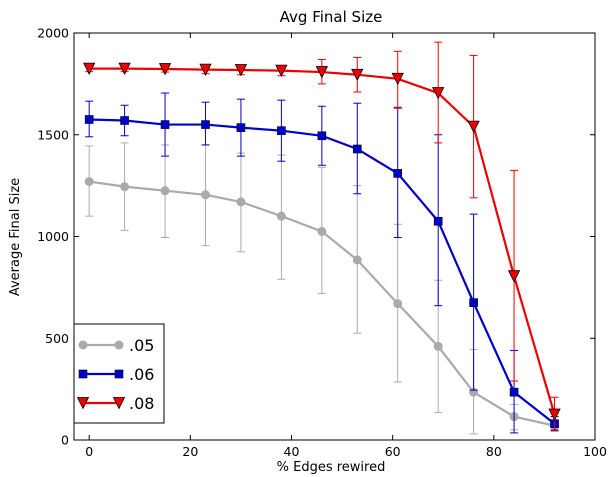 The image size is (608, 477). I want to click on x-axis-title: % Edges rewired, so click(331, 467).